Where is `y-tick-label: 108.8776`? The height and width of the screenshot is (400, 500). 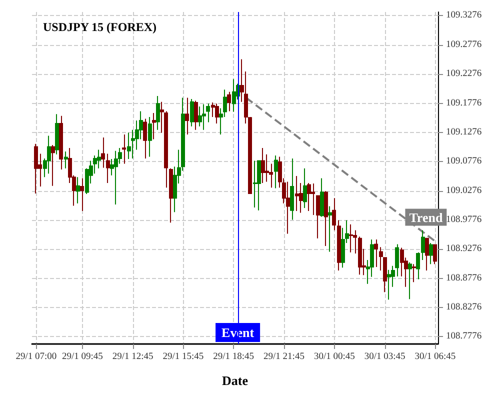
y-tick-label: 108.8776 is located at coordinates (464, 278).